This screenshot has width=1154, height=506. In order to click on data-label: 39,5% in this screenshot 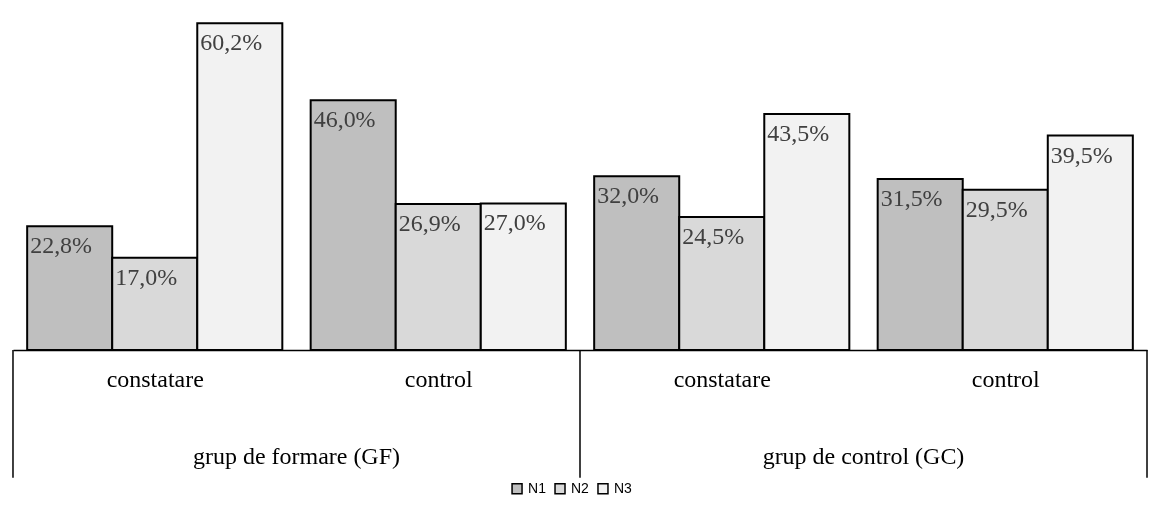, I will do `click(1081, 154)`.